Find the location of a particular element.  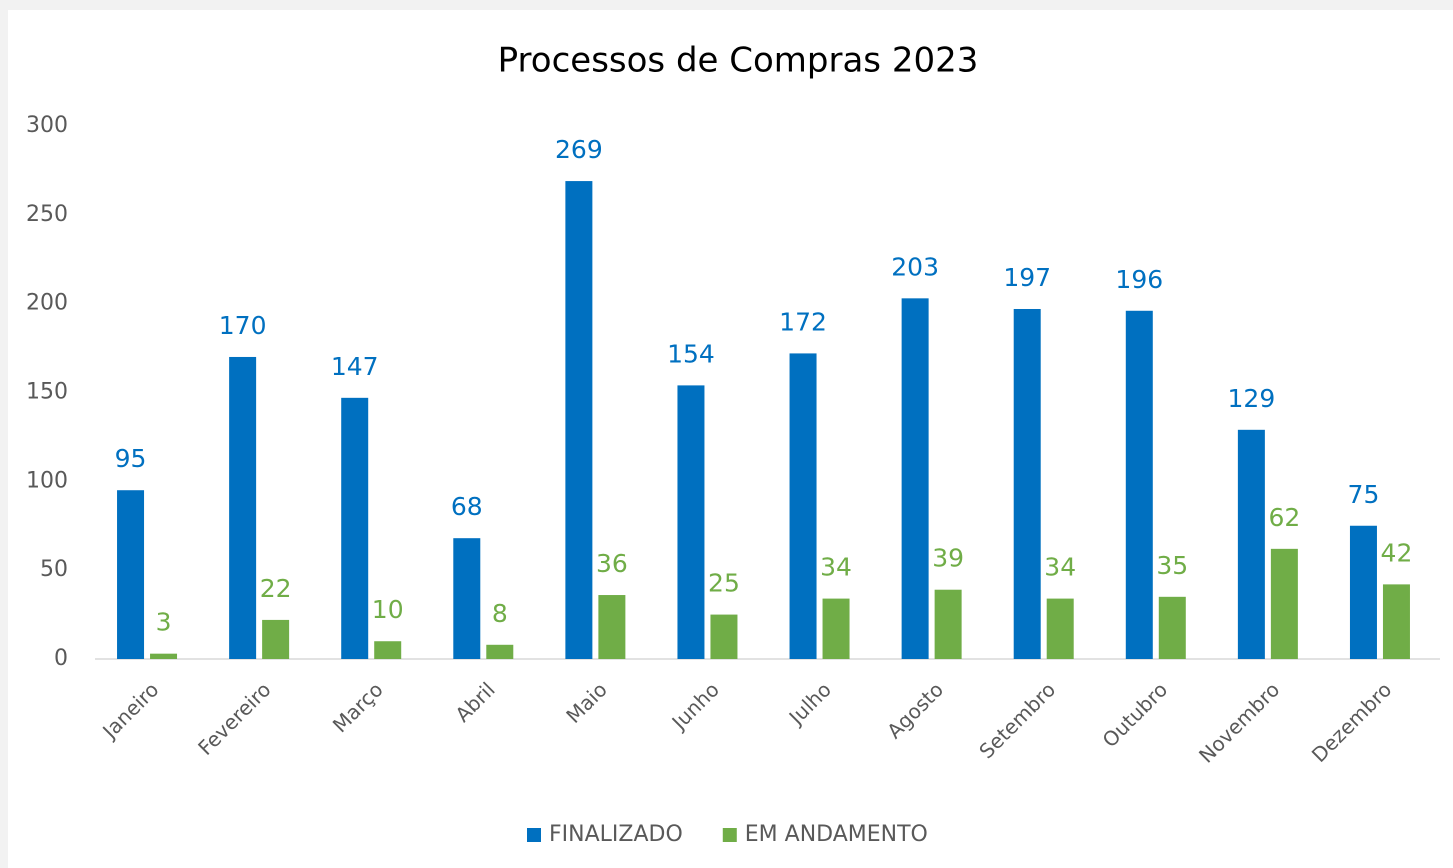

data-label: 172 is located at coordinates (803, 321).